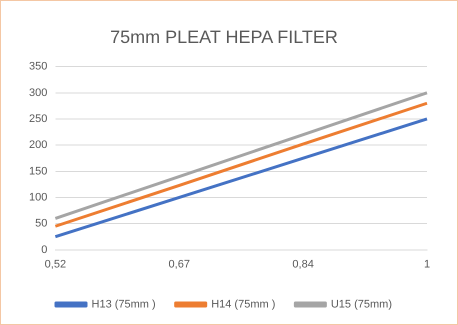 The image size is (458, 325). What do you see at coordinates (124, 304) in the screenshot?
I see `legend-label: H13 (75mm )` at bounding box center [124, 304].